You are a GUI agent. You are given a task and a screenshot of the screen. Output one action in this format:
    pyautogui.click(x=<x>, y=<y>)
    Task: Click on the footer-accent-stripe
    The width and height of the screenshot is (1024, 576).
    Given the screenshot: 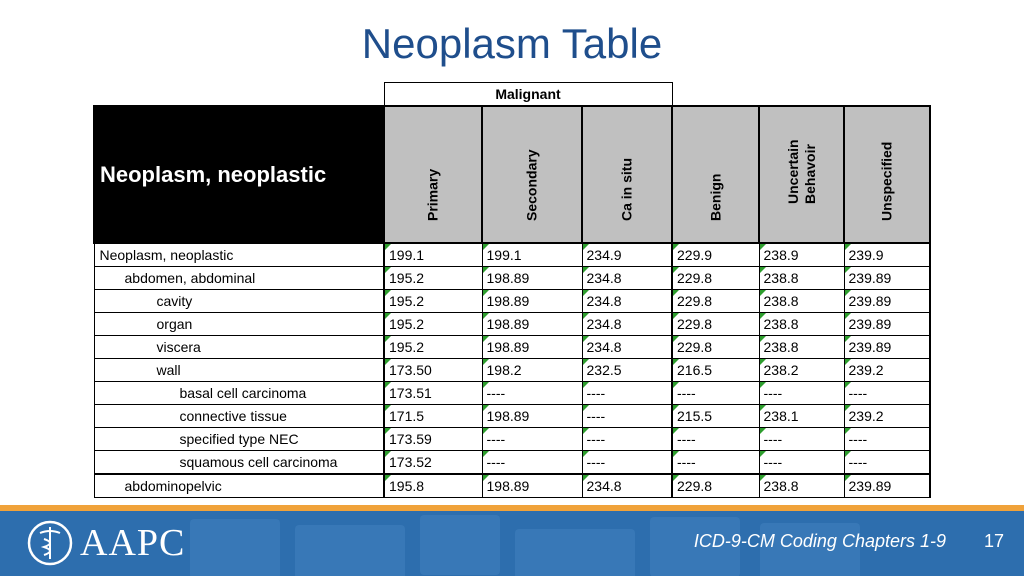 What is the action you would take?
    pyautogui.click(x=512, y=508)
    